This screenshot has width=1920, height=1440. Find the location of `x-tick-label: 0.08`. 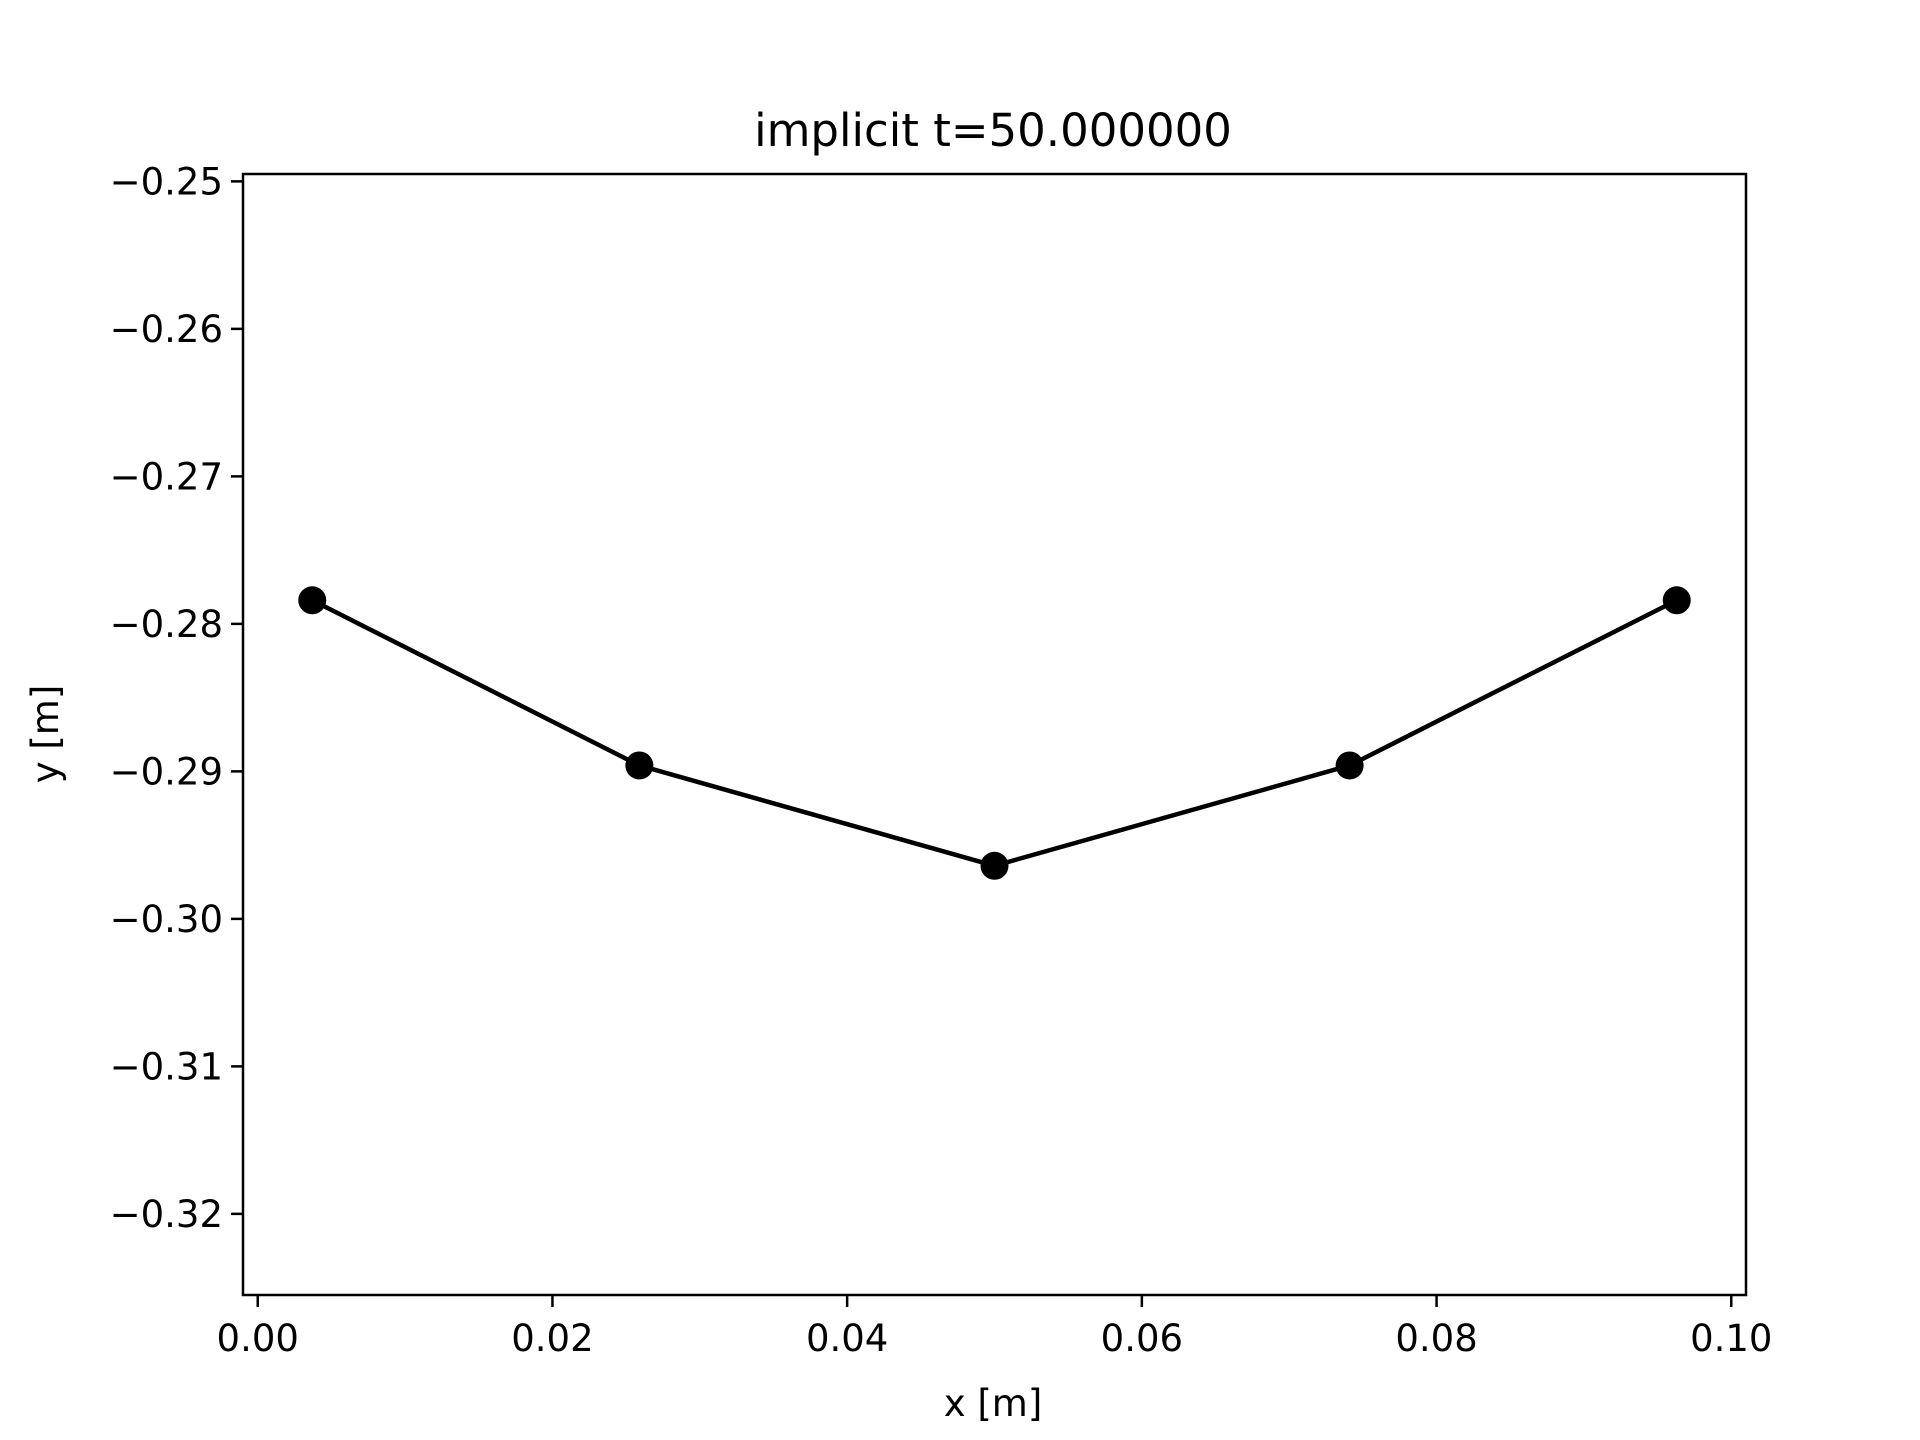

x-tick-label: 0.08 is located at coordinates (1436, 1338).